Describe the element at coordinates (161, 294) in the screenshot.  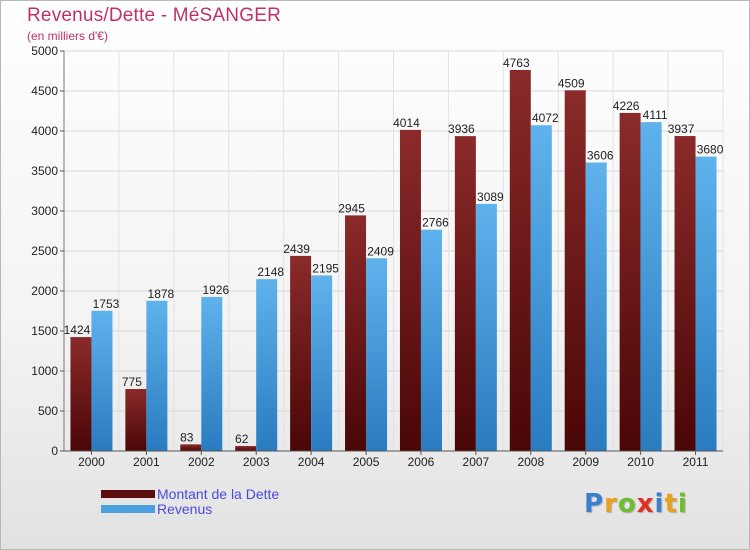
I see `data-label-revenus: 1878` at that location.